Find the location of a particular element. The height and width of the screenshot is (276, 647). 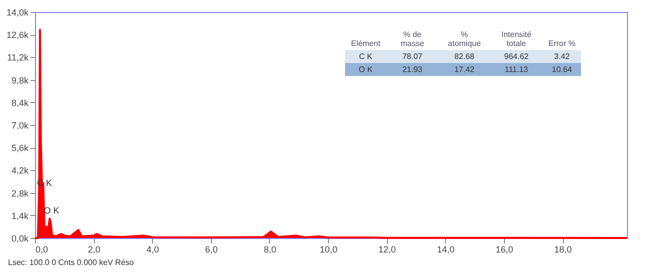

x-tick-label: 16,0 is located at coordinates (505, 249).